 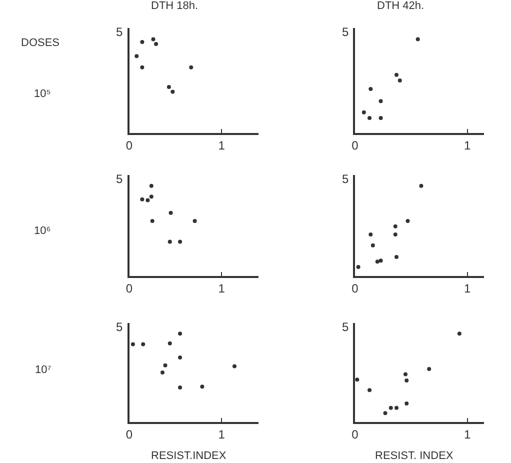 What do you see at coordinates (189, 456) in the screenshot?
I see `x-axis-title: RESIST.INDEX` at bounding box center [189, 456].